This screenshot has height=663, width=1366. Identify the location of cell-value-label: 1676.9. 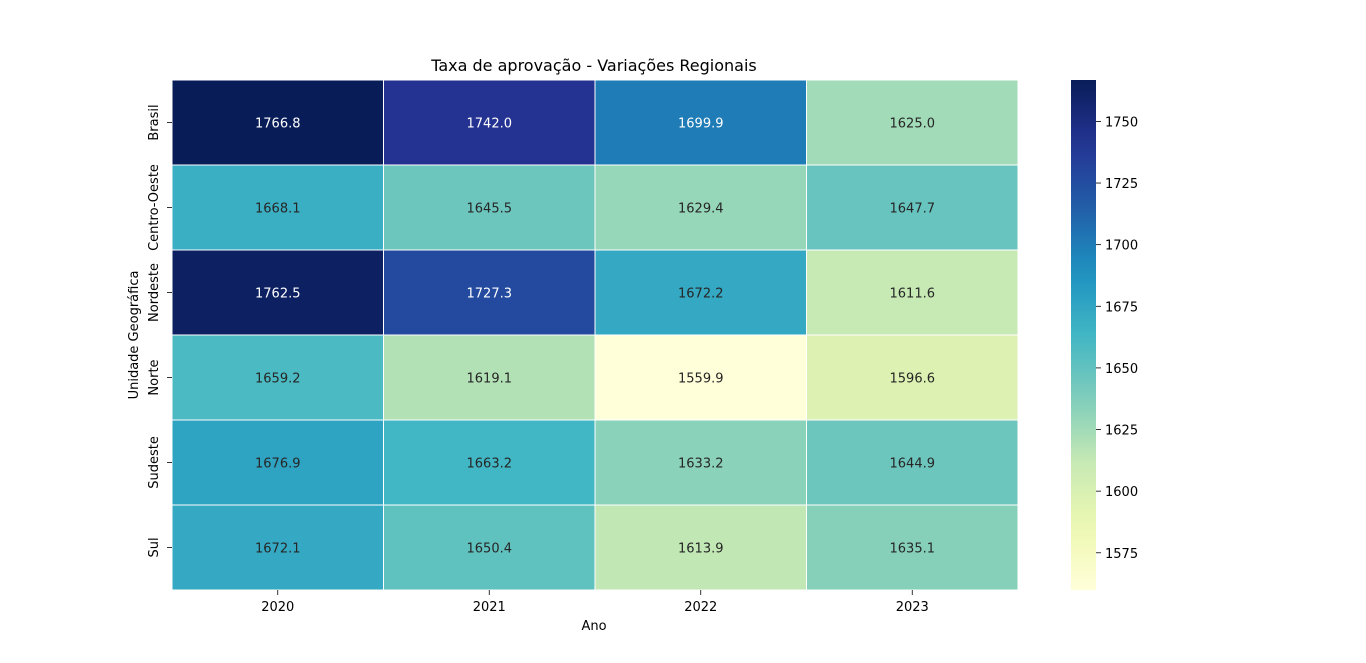
(278, 464).